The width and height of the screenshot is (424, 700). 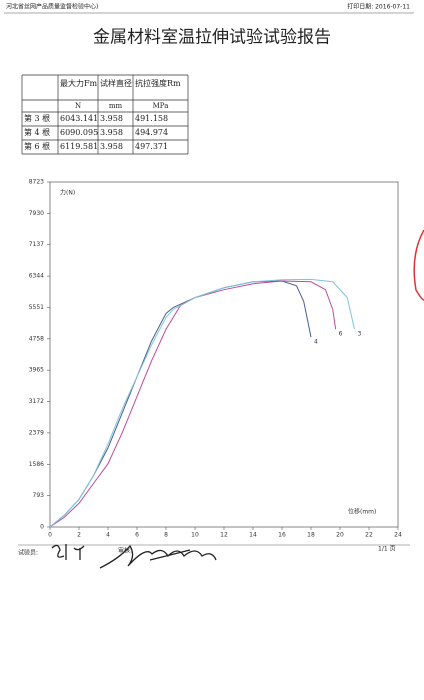 I want to click on table-cell: 6090.095, so click(x=79, y=132).